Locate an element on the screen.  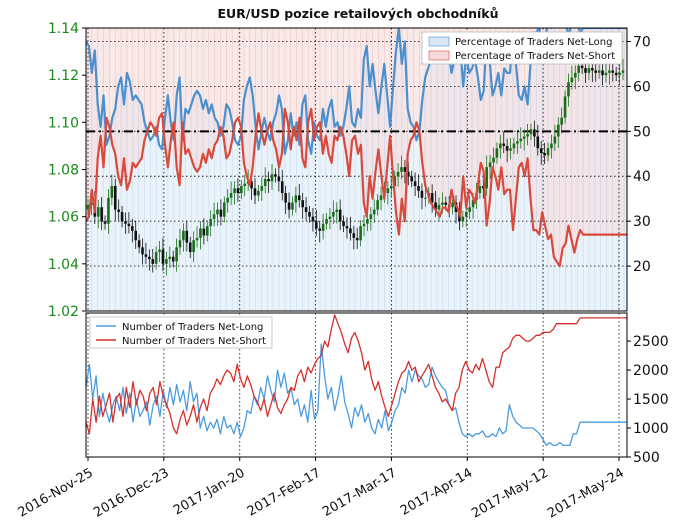
legend-label-net-short: Percentage of Traders Net-Short is located at coordinates (535, 56).